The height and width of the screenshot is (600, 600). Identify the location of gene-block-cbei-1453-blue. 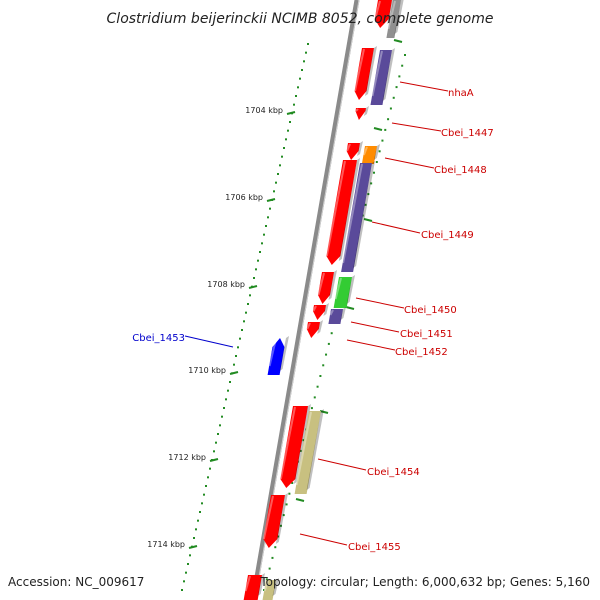
(278, 355).